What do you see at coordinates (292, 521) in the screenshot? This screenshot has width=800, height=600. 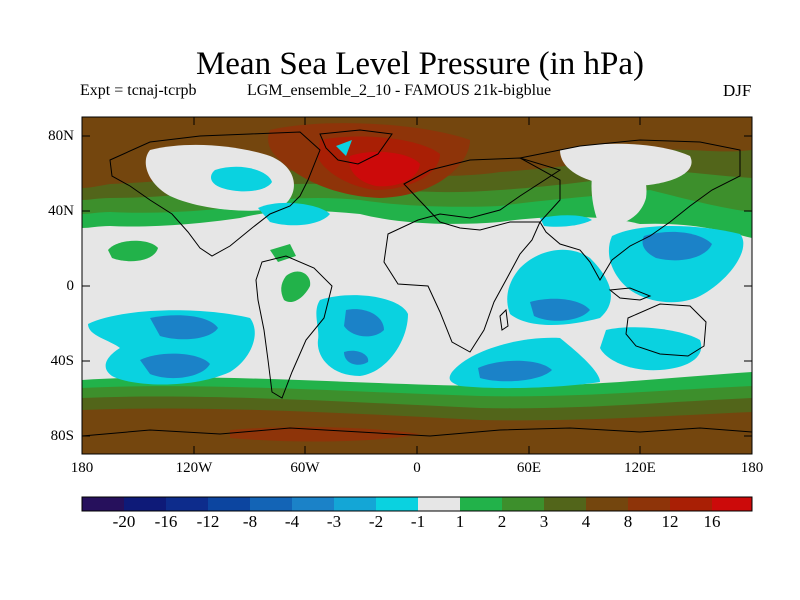 I see `colorbar-label-4: -4` at bounding box center [292, 521].